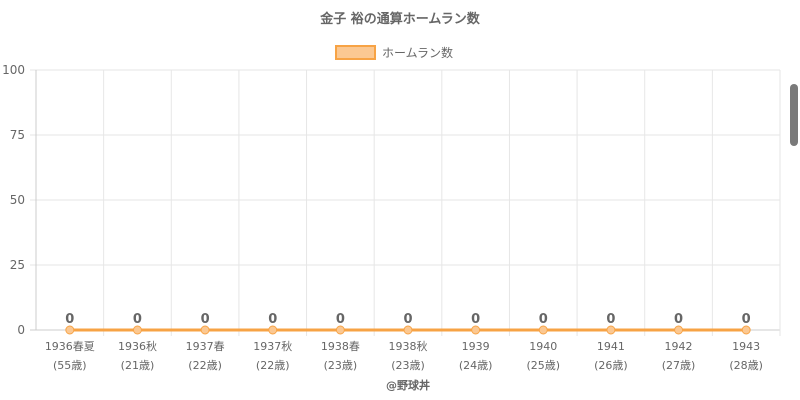 This screenshot has height=400, width=800. Describe the element at coordinates (138, 365) in the screenshot. I see `x-tick-sublabel: (21歳)` at that location.